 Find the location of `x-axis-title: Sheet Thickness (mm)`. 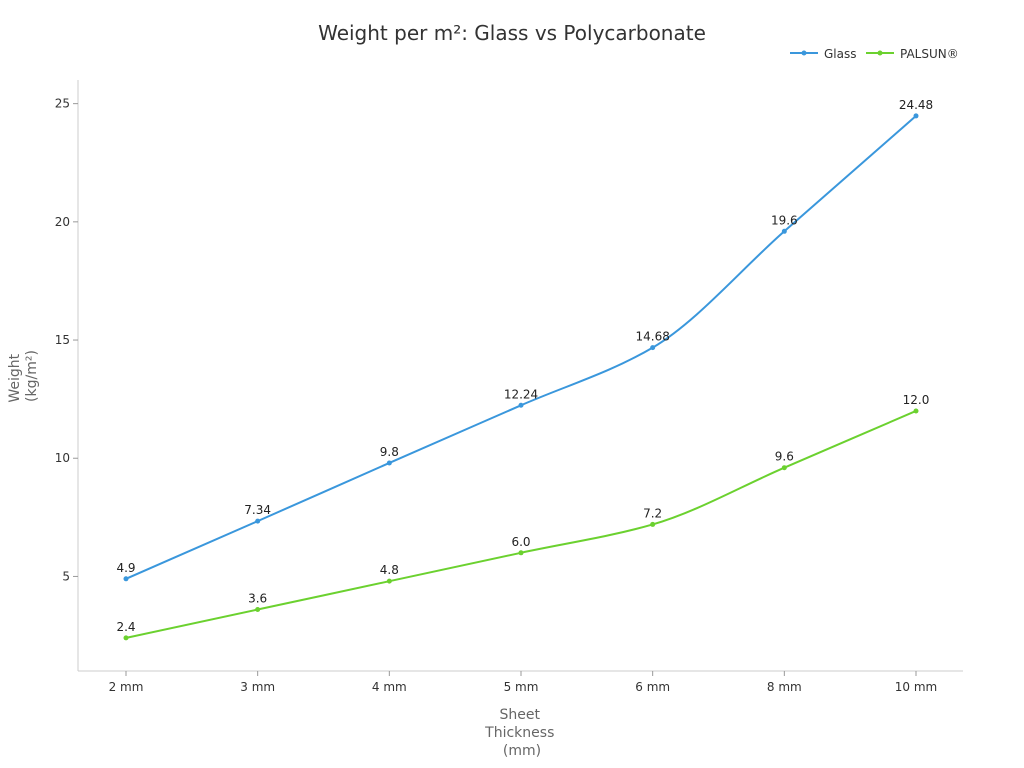

x-axis-title: Sheet Thickness (mm) is located at coordinates (521, 733).